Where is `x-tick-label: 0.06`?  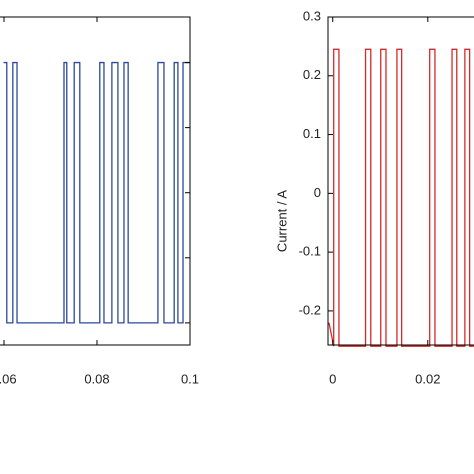 x-tick-label: 0.06 is located at coordinates (8, 378).